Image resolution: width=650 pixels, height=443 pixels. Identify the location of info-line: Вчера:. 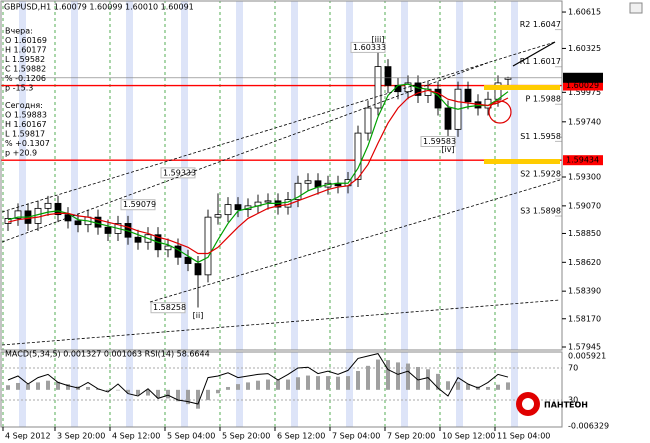
(19, 31).